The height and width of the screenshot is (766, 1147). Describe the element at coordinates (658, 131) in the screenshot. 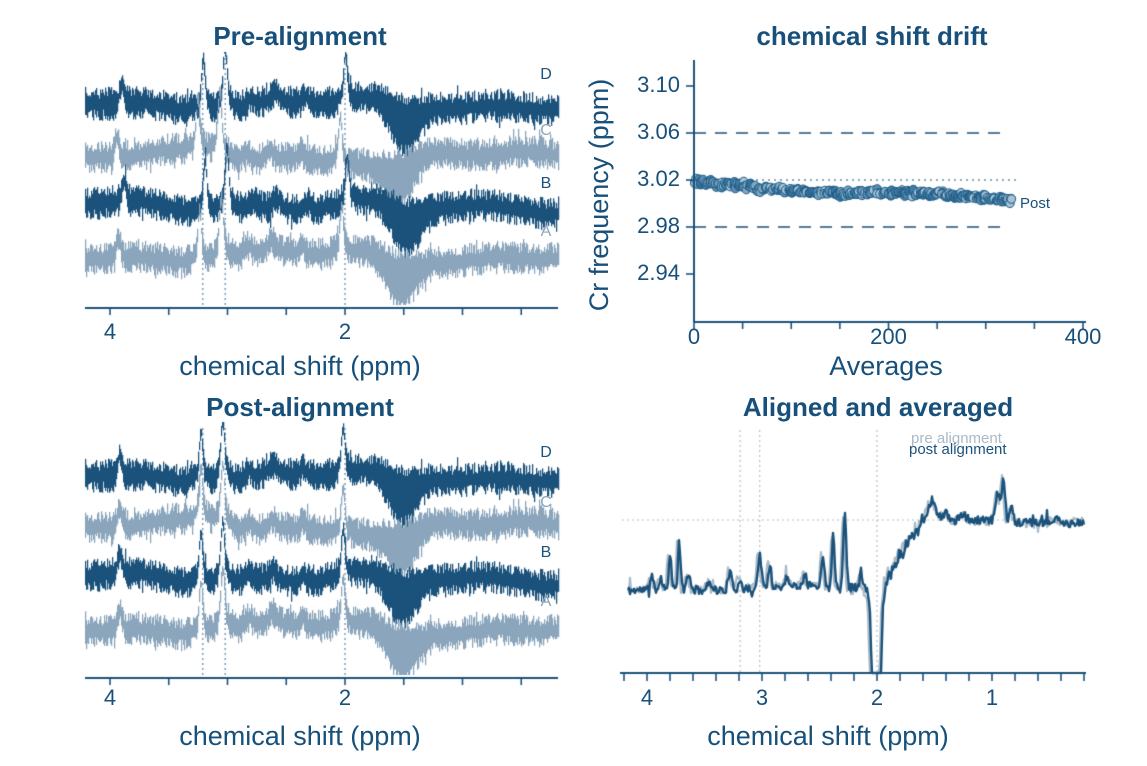

I see `y-tick-label: 3.06` at that location.